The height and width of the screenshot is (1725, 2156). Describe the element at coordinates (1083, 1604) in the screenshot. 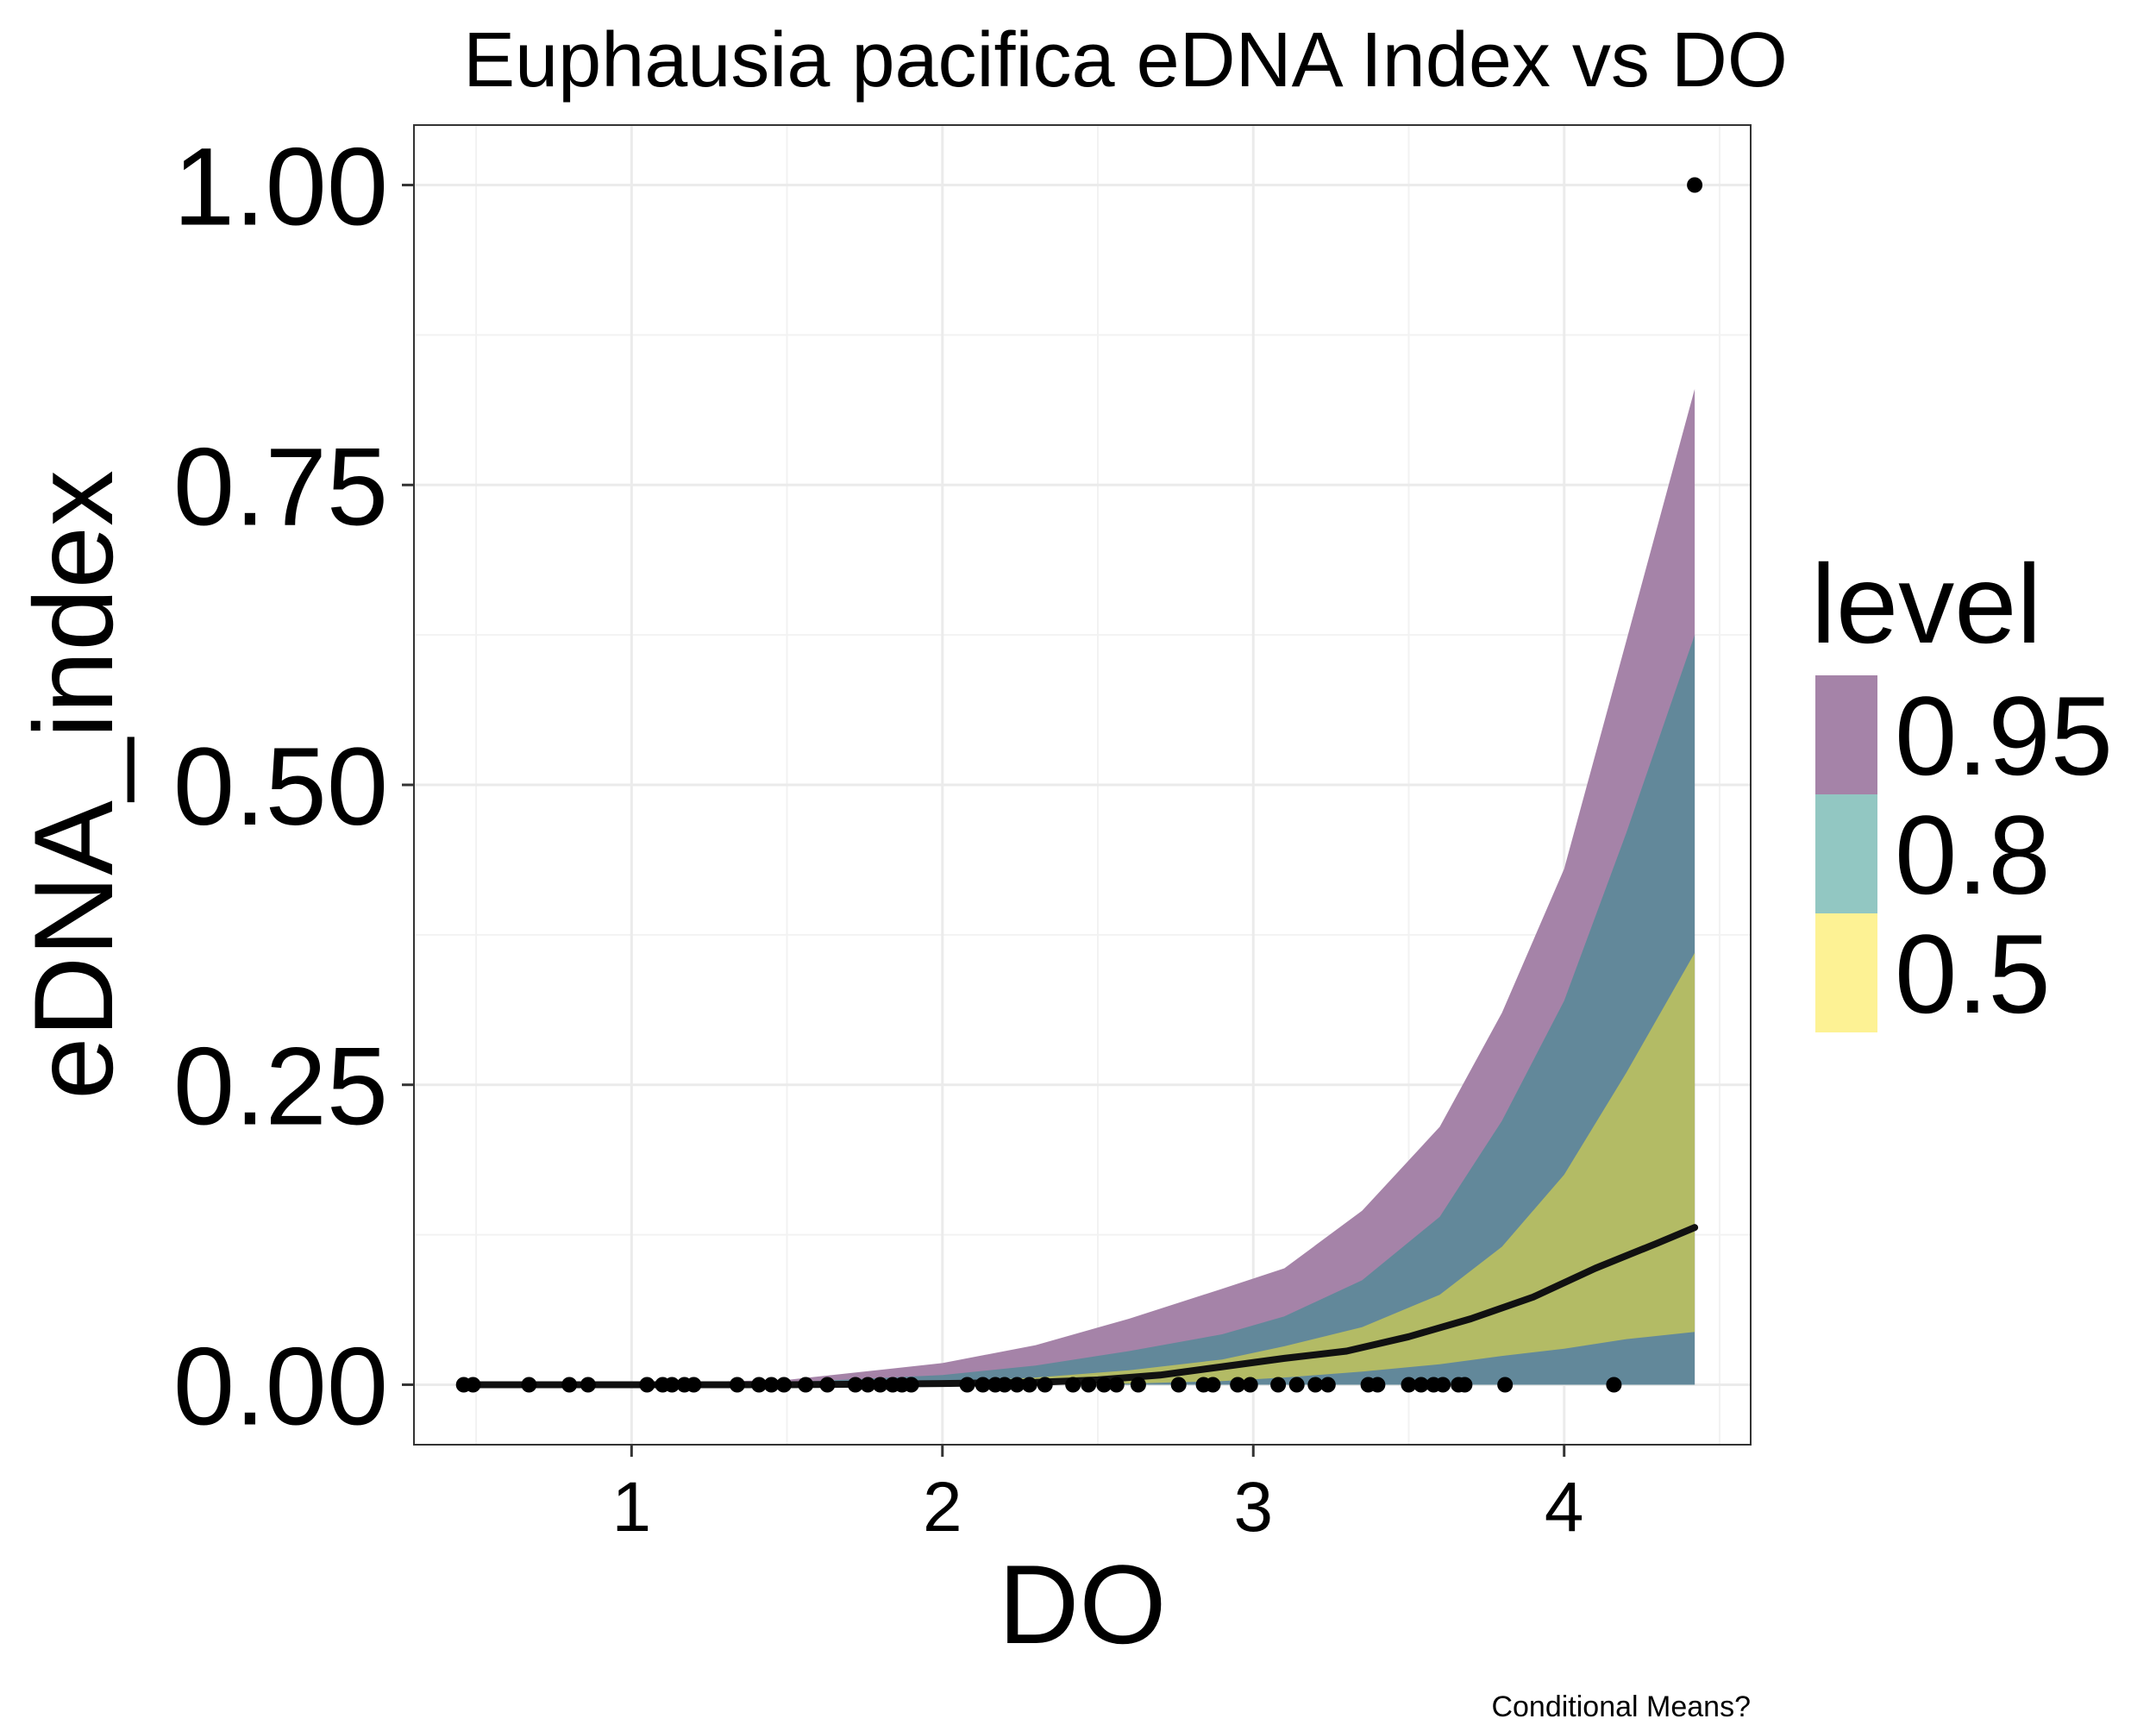

I see `x-axis-title: DO` at that location.